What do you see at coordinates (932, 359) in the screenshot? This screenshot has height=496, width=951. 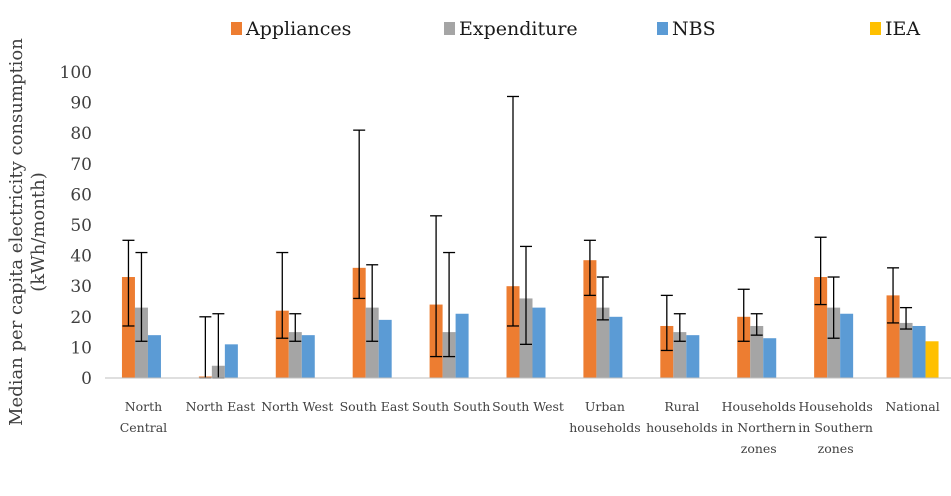 I see `bar-iea` at bounding box center [932, 359].